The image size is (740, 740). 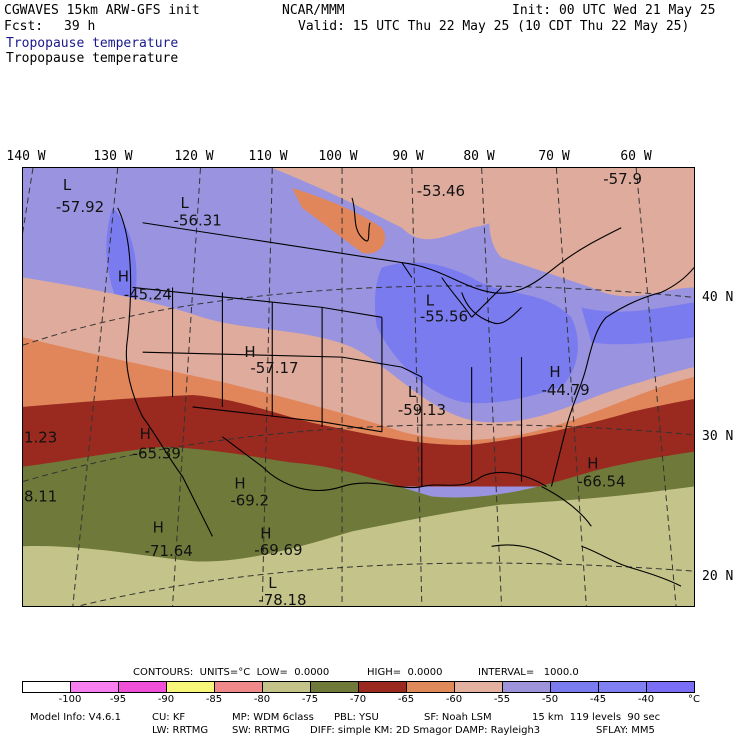 What do you see at coordinates (718, 297) in the screenshot?
I see `lat-label: 40 N` at bounding box center [718, 297].